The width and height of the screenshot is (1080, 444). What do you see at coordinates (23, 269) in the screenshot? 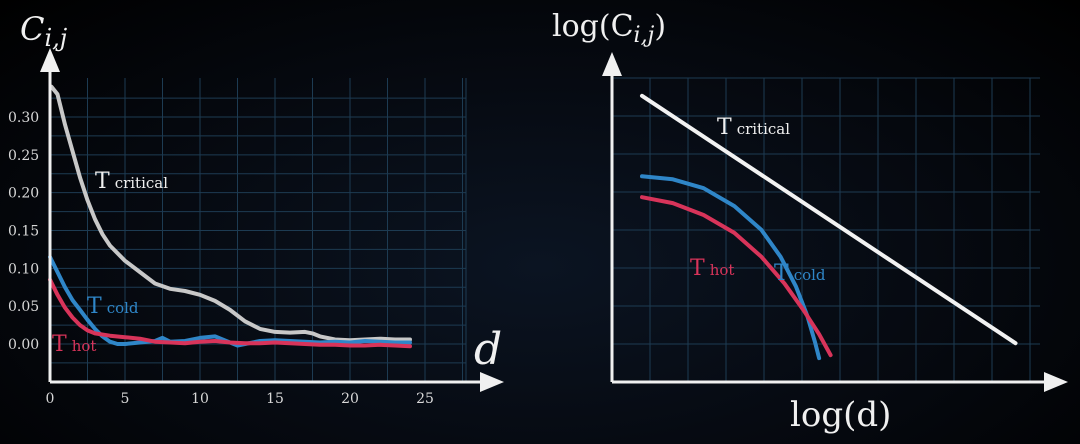
I see `left-y-tick-label: 0.10` at bounding box center [23, 269].